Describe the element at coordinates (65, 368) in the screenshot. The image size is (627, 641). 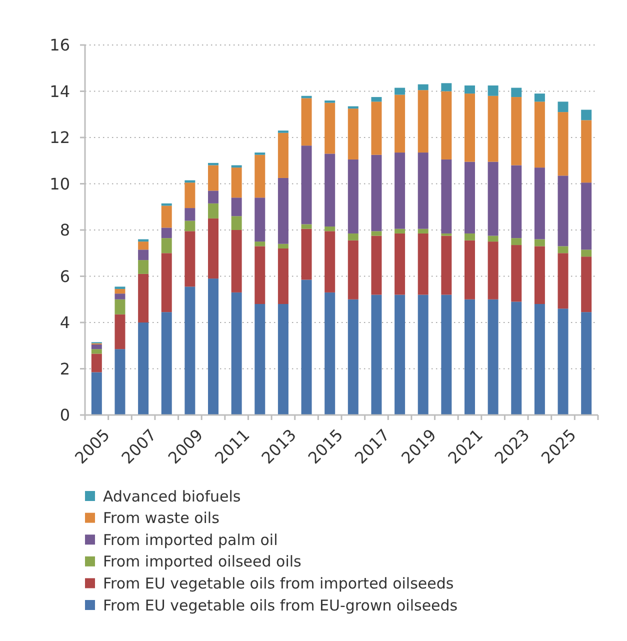
I see `y-tick-label: 2` at that location.